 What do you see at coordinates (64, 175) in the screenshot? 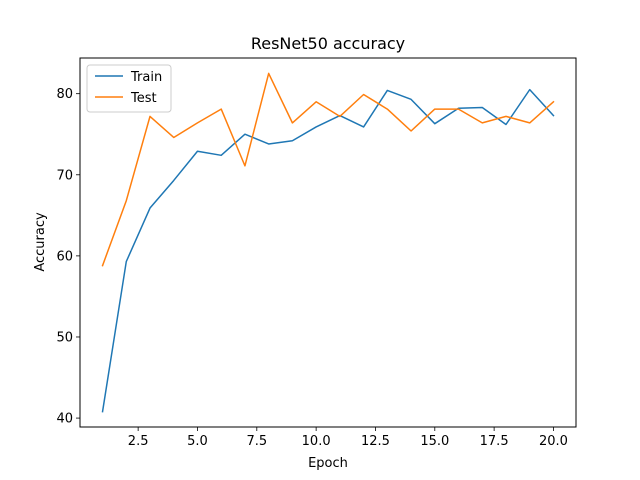
I see `y-tick-label: 70` at bounding box center [64, 175].